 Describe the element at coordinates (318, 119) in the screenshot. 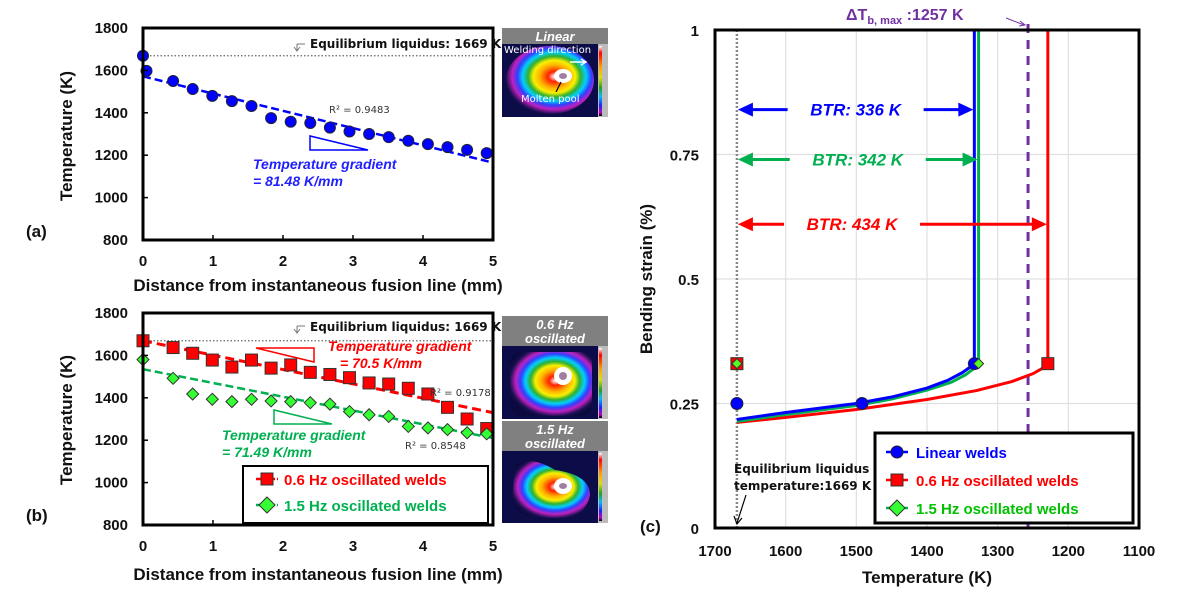

I see `linear-fit-line` at that location.